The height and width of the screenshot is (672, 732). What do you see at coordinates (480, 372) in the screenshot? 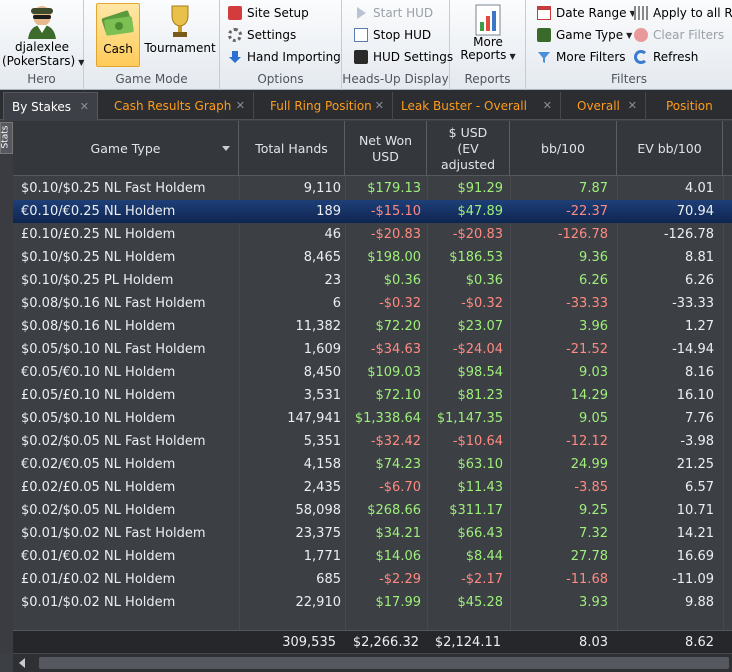
I see `cell-ev-adjusted: $98.54` at bounding box center [480, 372].